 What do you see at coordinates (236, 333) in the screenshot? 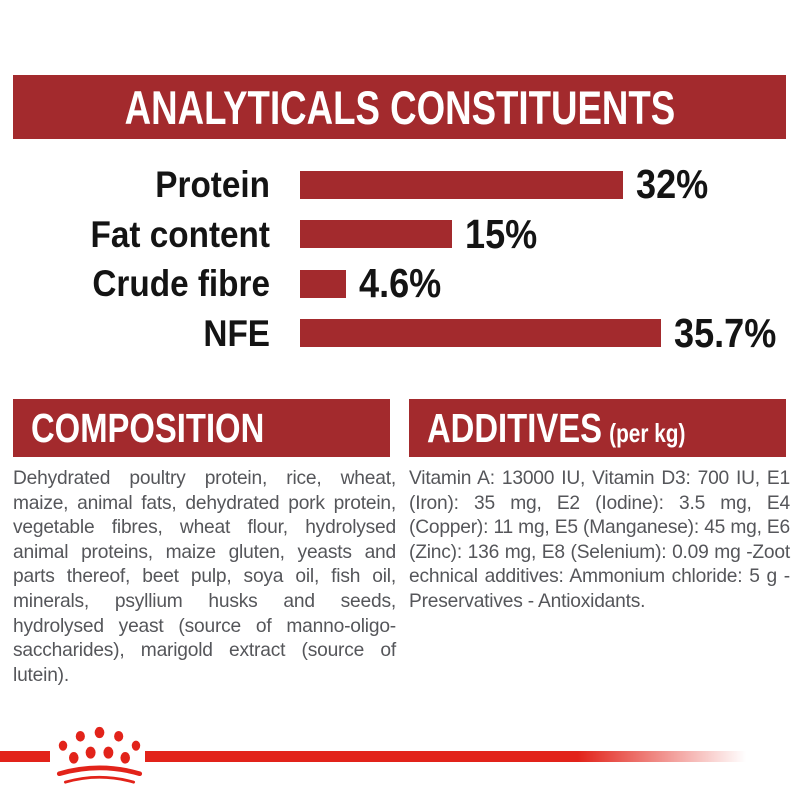
I see `chart-category-label: NFE` at bounding box center [236, 333].